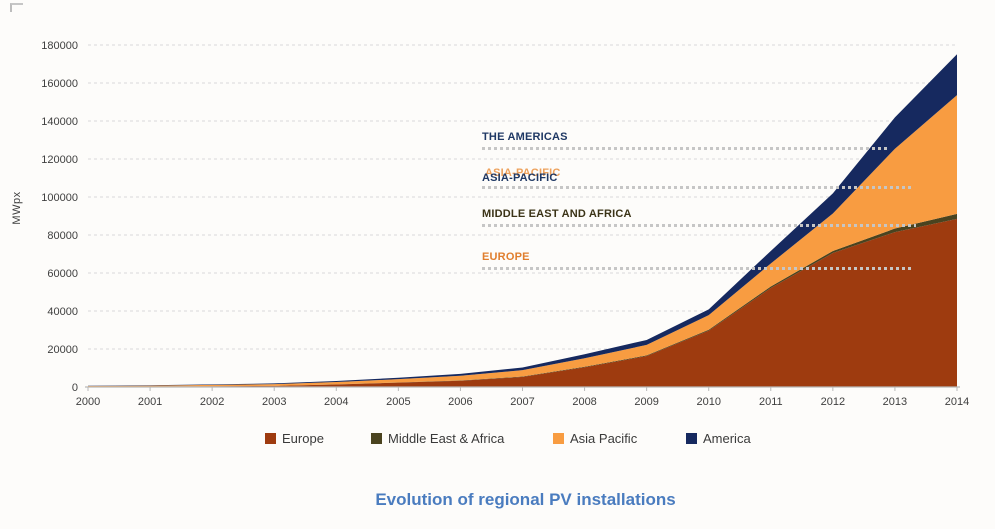 This screenshot has width=995, height=529. What do you see at coordinates (685, 140) in the screenshot?
I see `annotation-the-americas: THE AMERICAS` at bounding box center [685, 140].